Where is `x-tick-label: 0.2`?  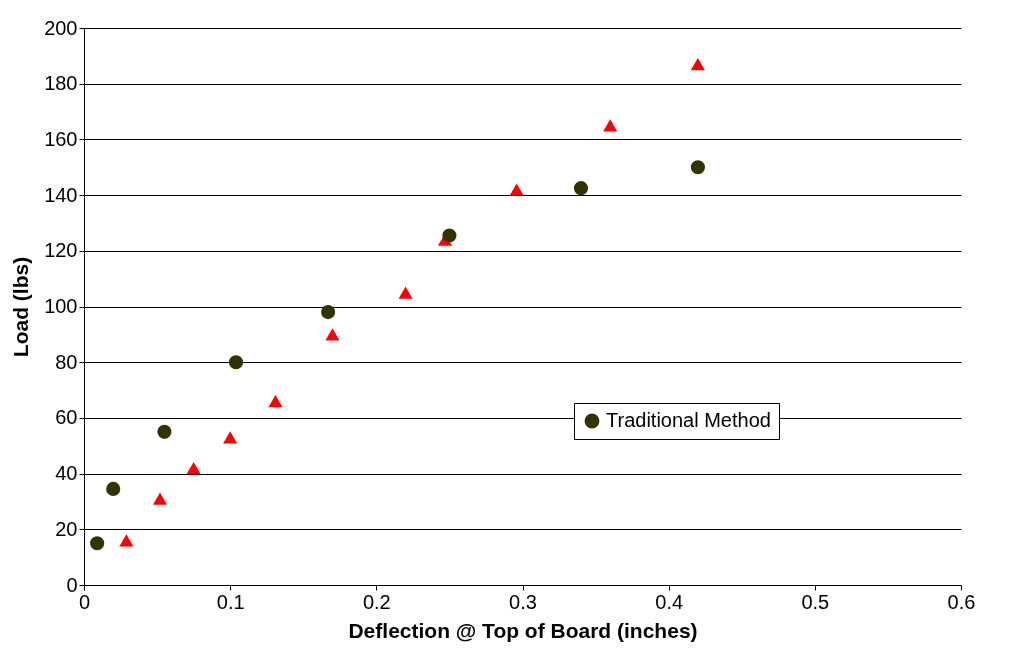
x-tick-label: 0.2 is located at coordinates (376, 601).